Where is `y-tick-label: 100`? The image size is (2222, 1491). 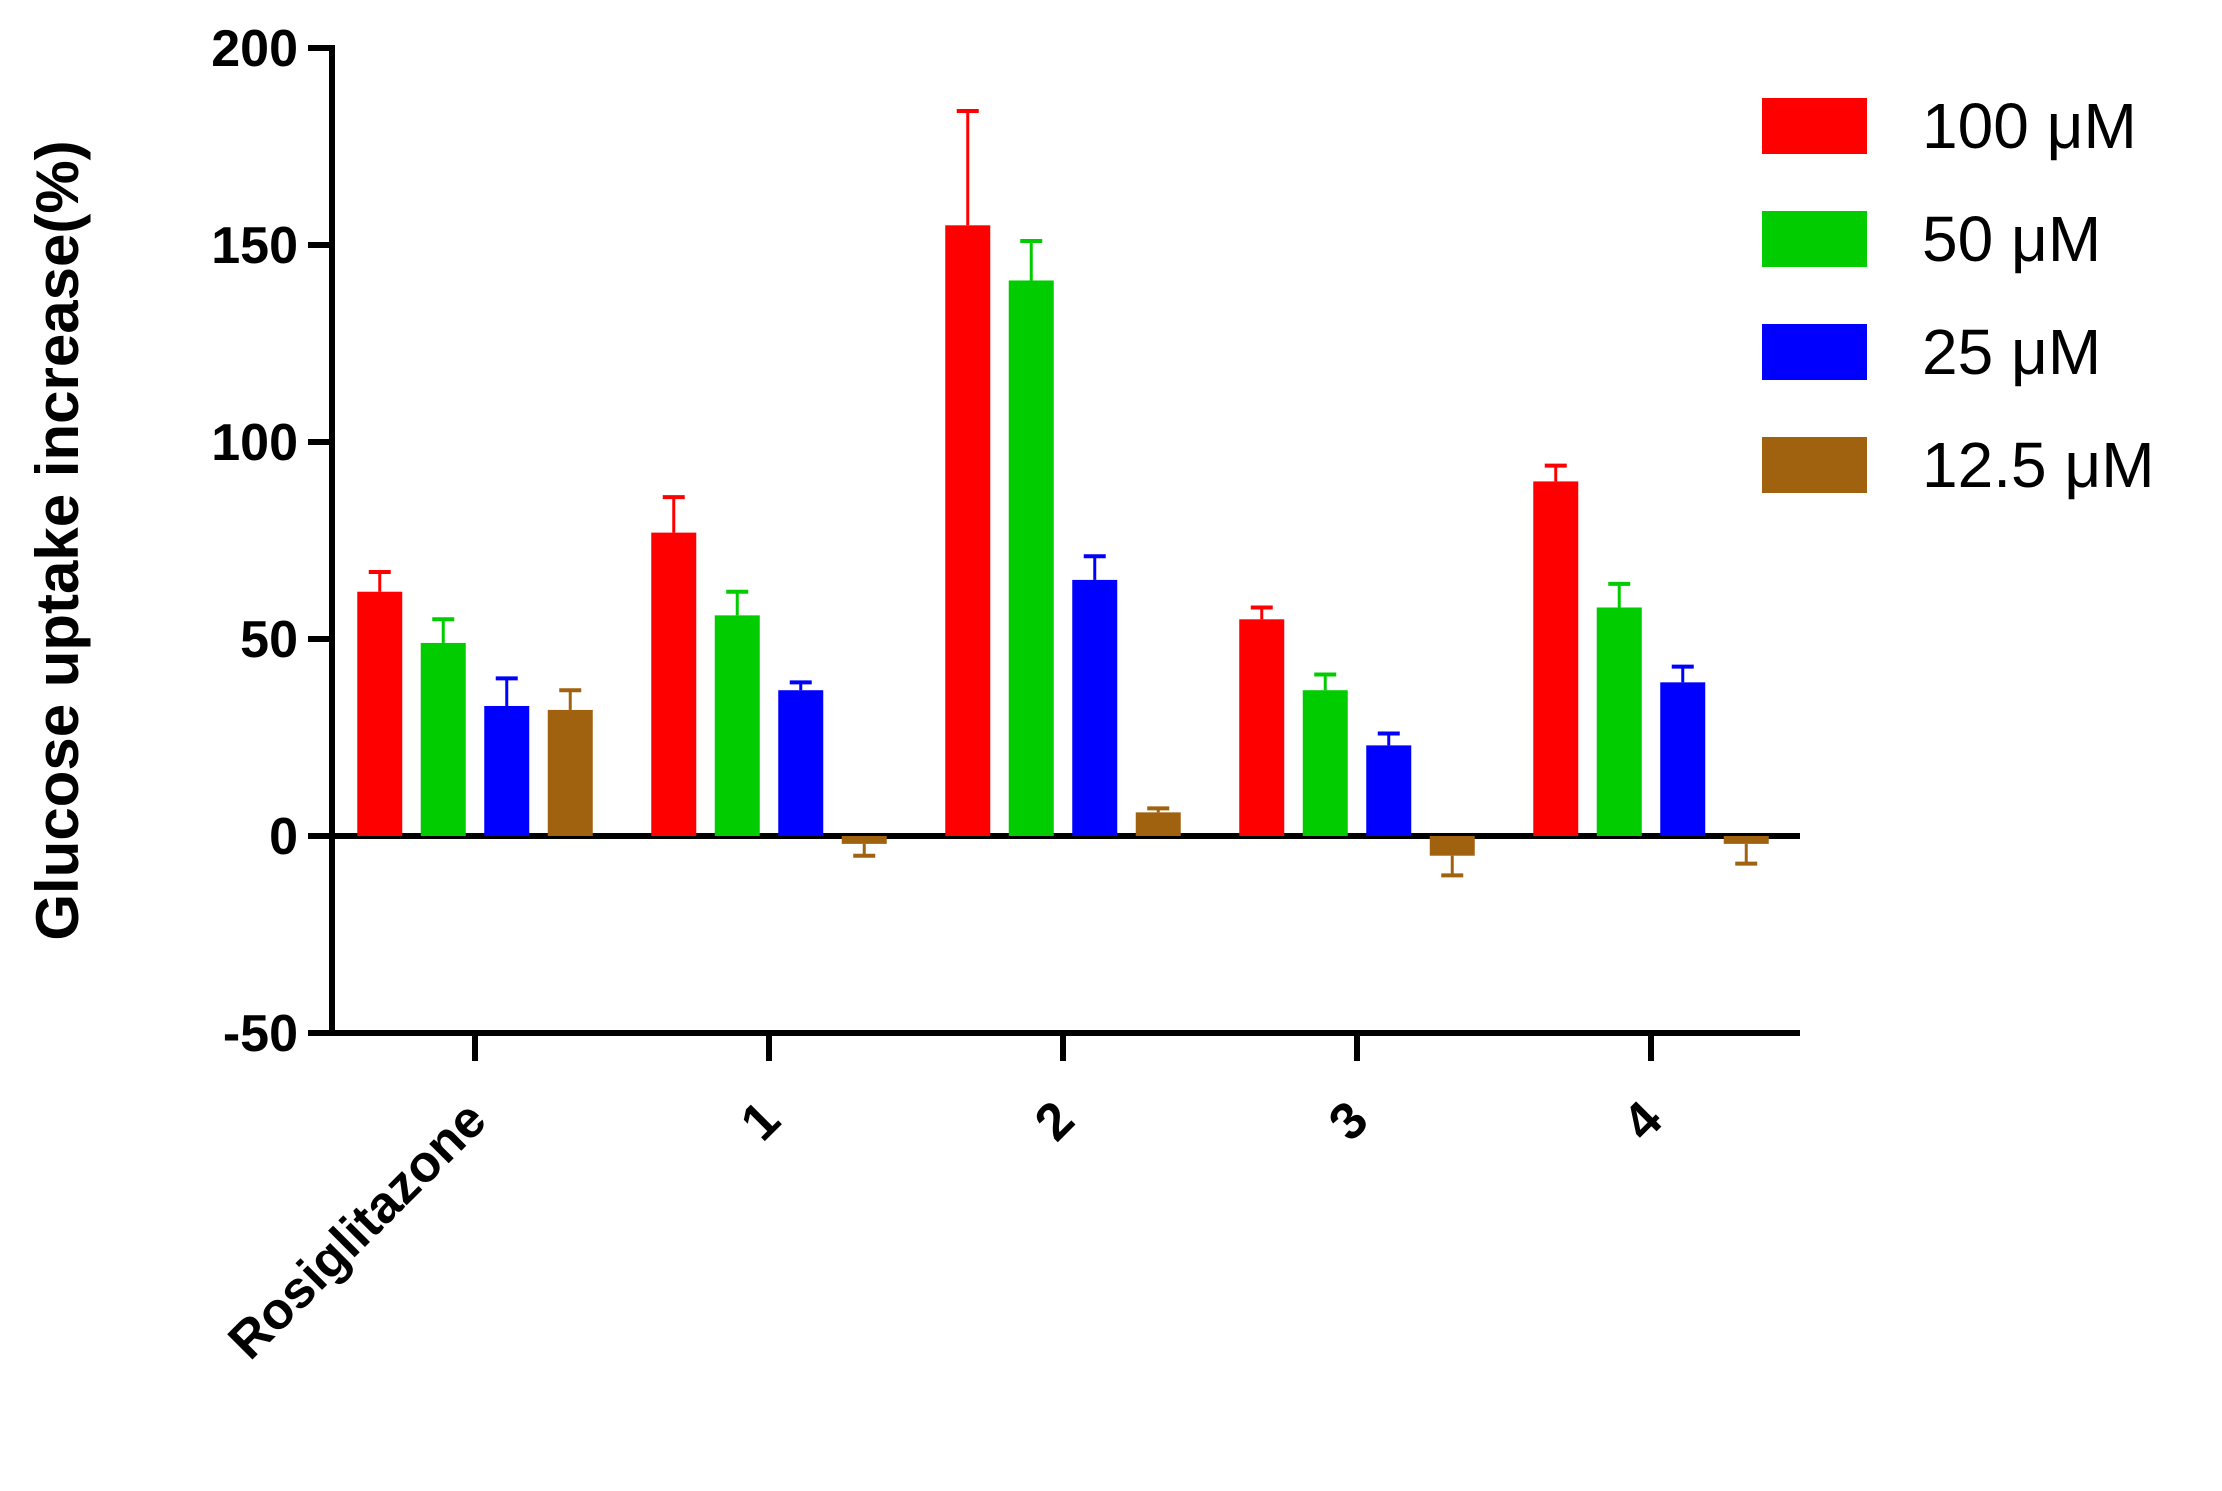
y-tick-label: 100 is located at coordinates (254, 443).